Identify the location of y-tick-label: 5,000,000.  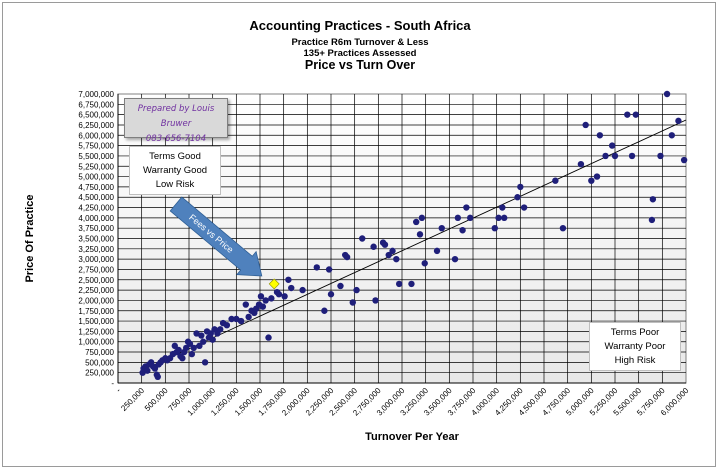
(96, 177).